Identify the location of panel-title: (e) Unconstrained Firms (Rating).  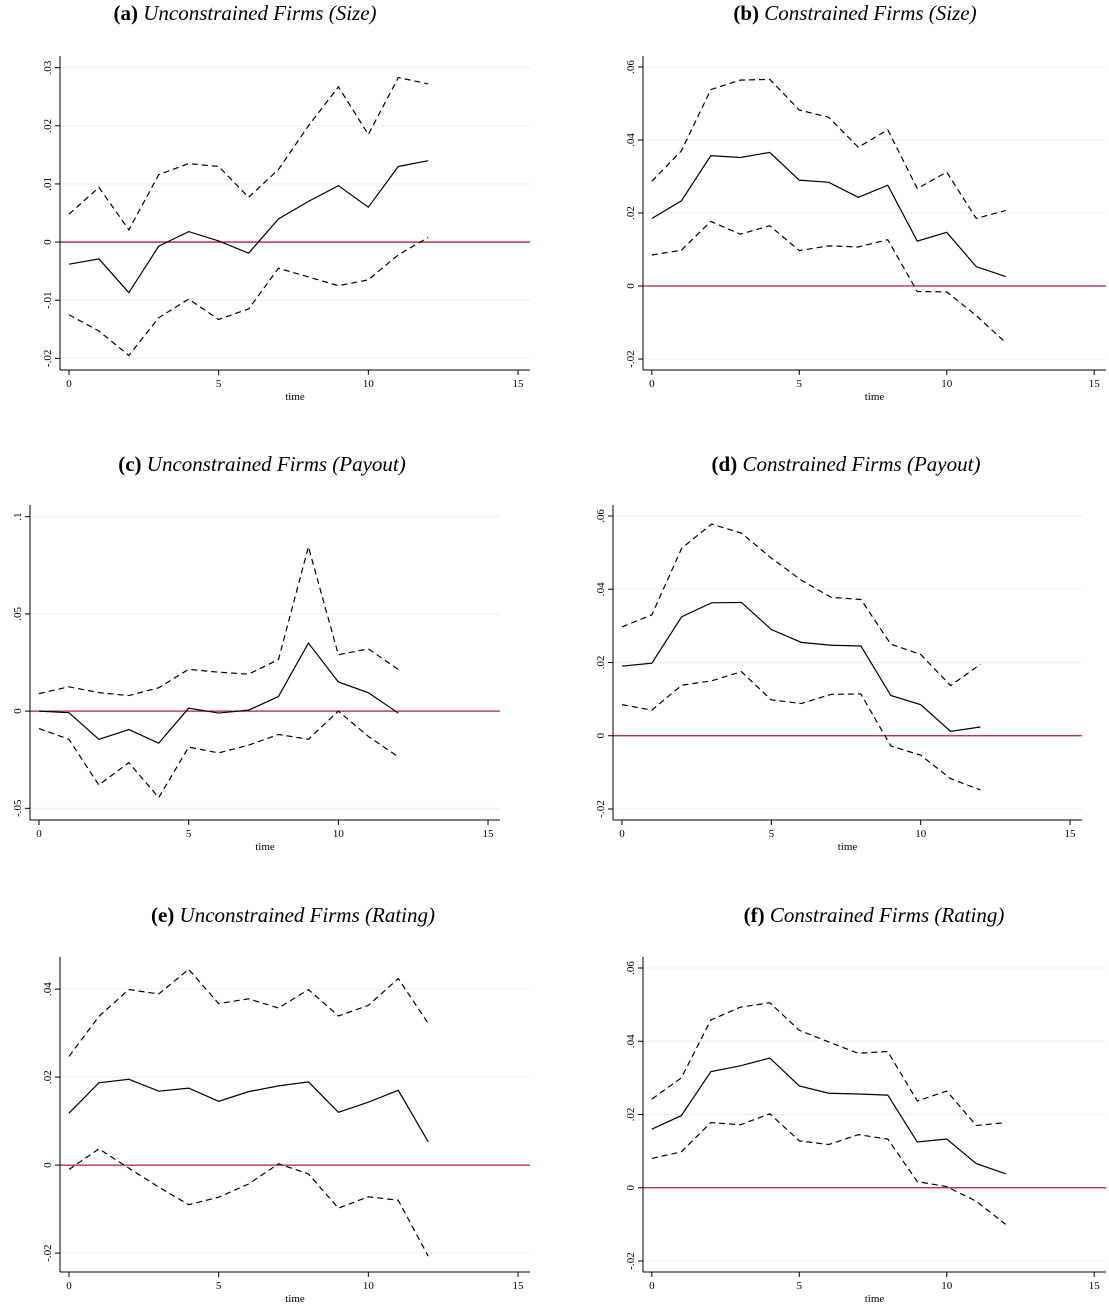
(293, 915).